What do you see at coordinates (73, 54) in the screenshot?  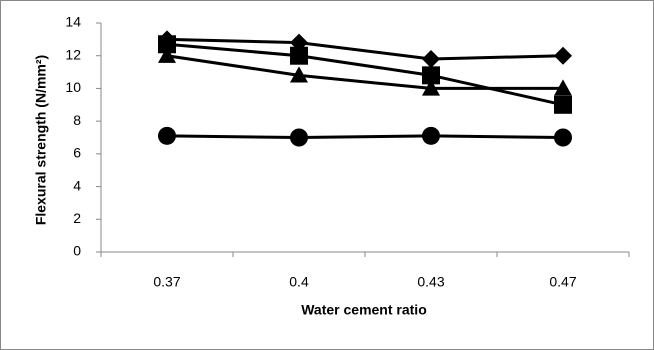 I see `y-tick-label: 12` at bounding box center [73, 54].